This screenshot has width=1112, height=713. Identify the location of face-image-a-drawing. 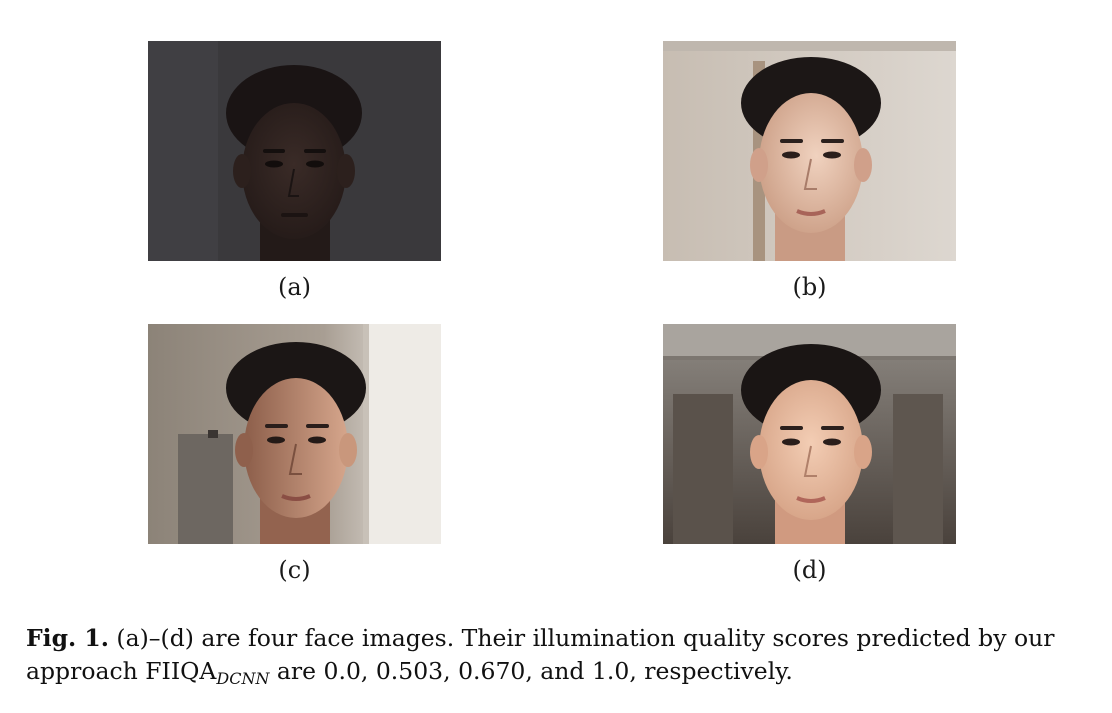
(294, 151).